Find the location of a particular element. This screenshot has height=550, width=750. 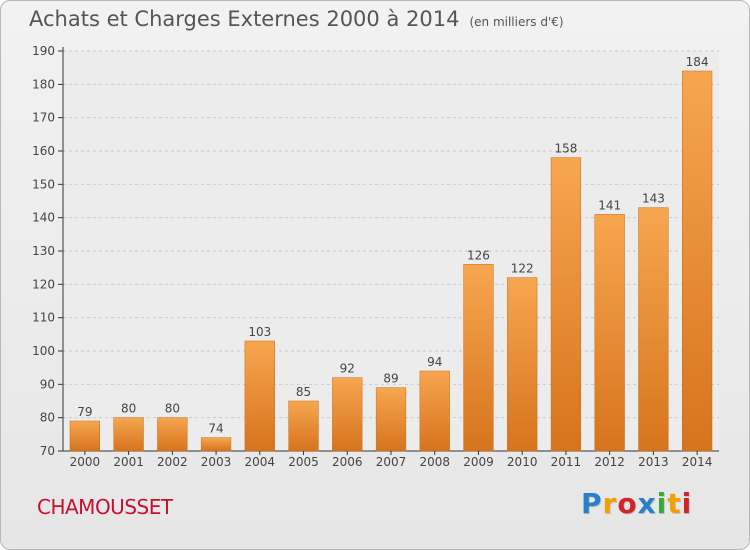

y-tick-label: 140 is located at coordinates (43, 218).